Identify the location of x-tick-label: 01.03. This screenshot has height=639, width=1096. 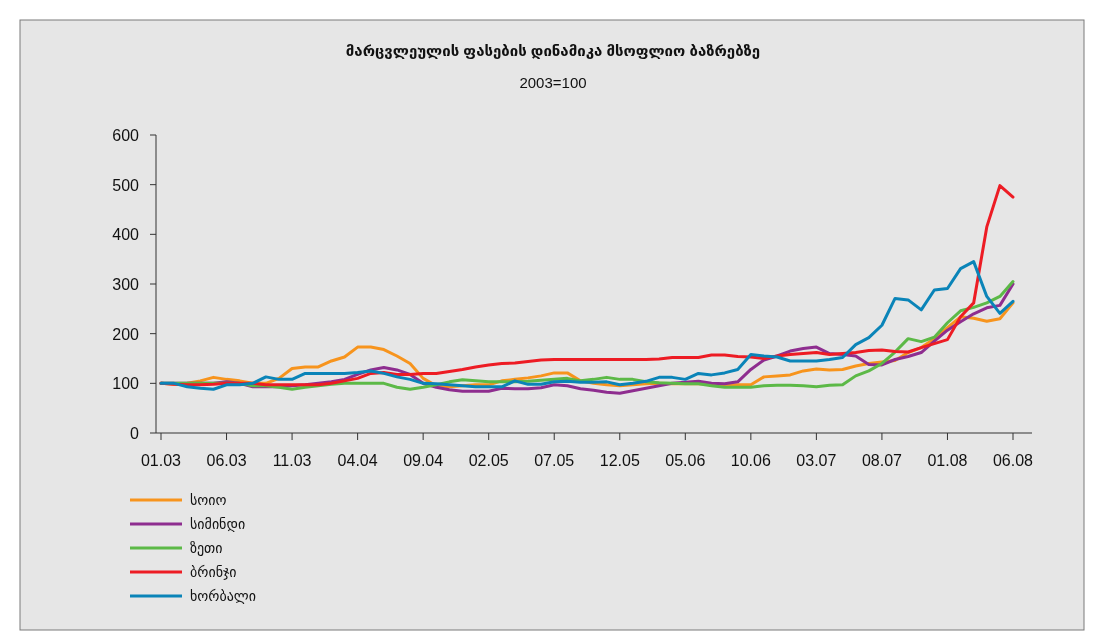
(161, 460).